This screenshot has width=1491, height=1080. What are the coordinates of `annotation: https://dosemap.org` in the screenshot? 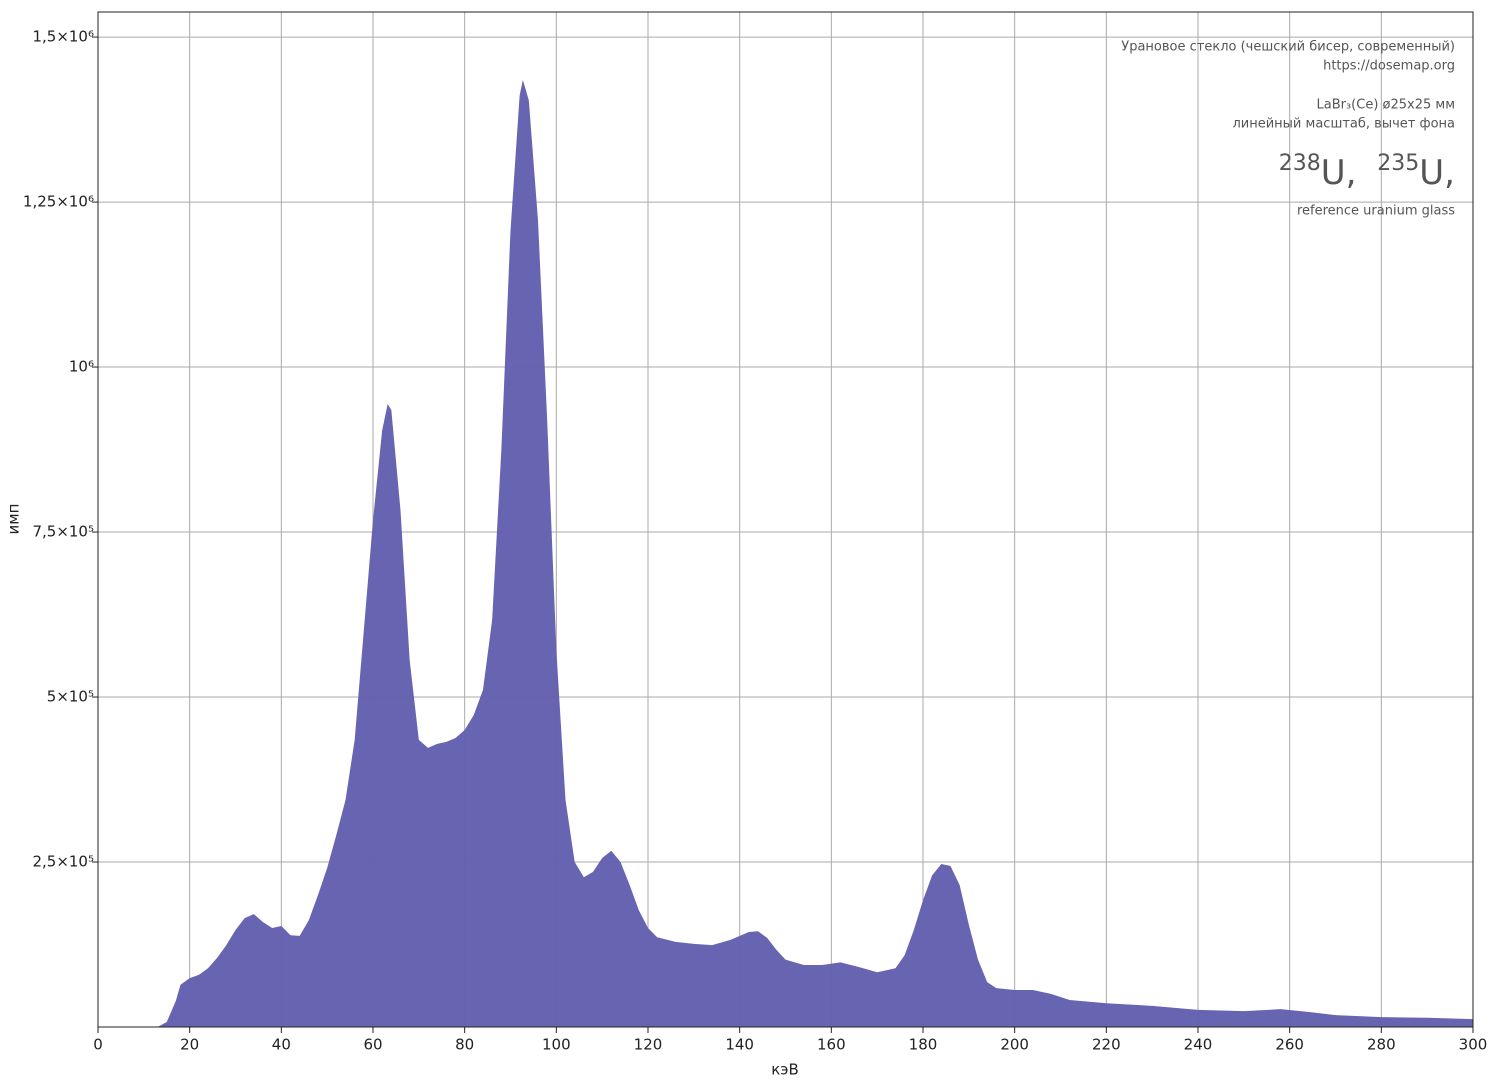 It's located at (1389, 66).